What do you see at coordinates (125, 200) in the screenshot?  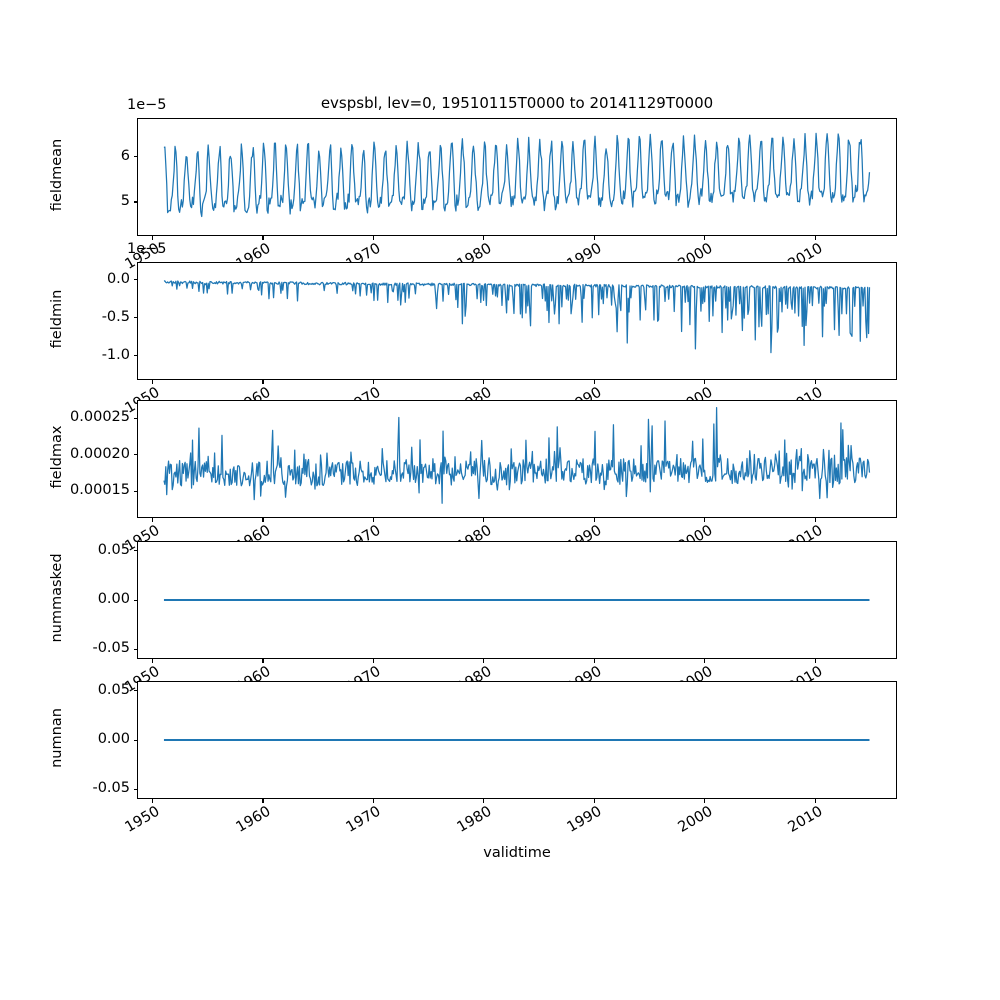 I see `y-tick-label: 5` at bounding box center [125, 200].